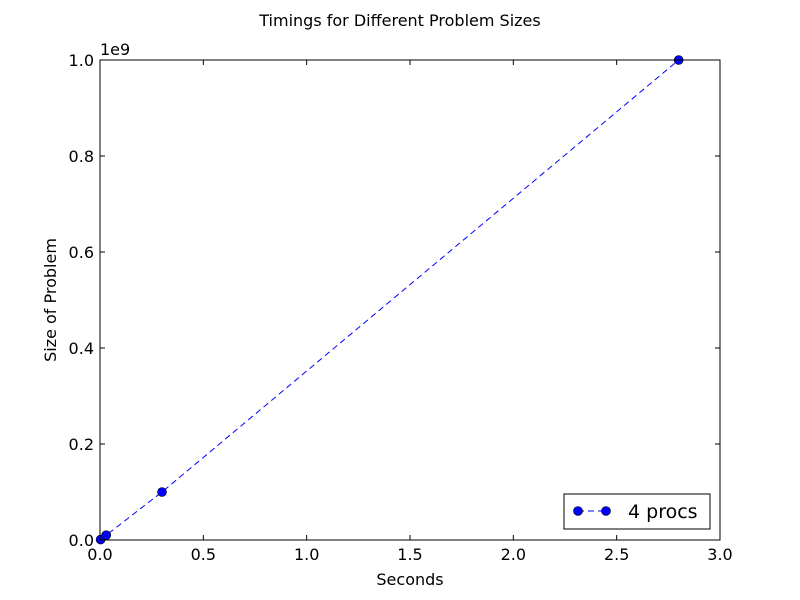  I want to click on y-tick-label: 0.2, so click(81, 444).